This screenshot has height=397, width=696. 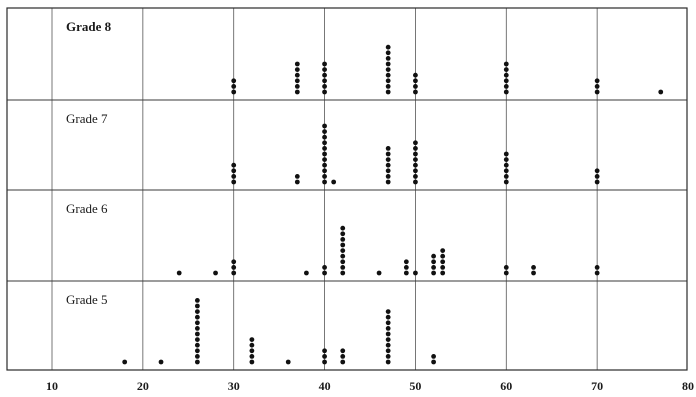 I want to click on x-tick-label-60: 60, so click(x=506, y=386).